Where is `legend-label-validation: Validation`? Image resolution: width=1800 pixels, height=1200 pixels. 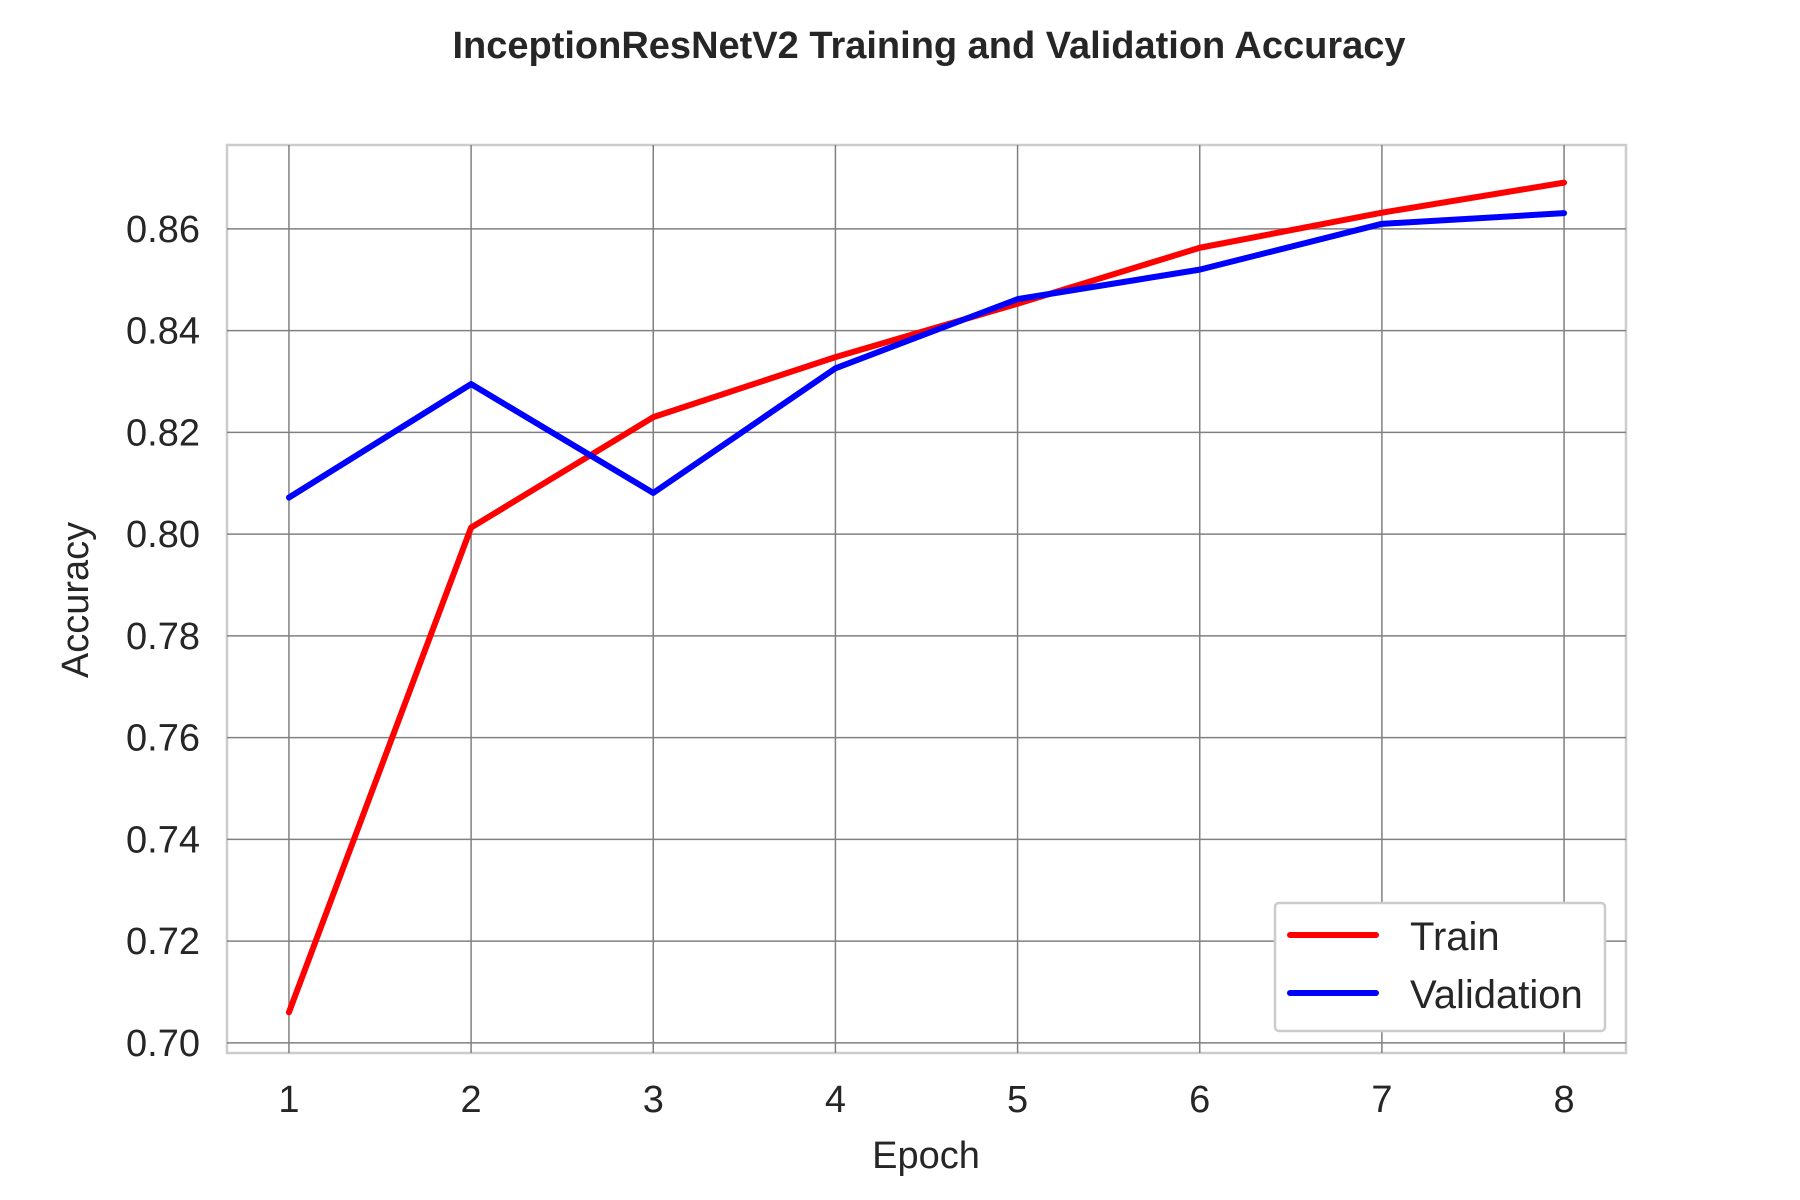 legend-label-validation: Validation is located at coordinates (1496, 995).